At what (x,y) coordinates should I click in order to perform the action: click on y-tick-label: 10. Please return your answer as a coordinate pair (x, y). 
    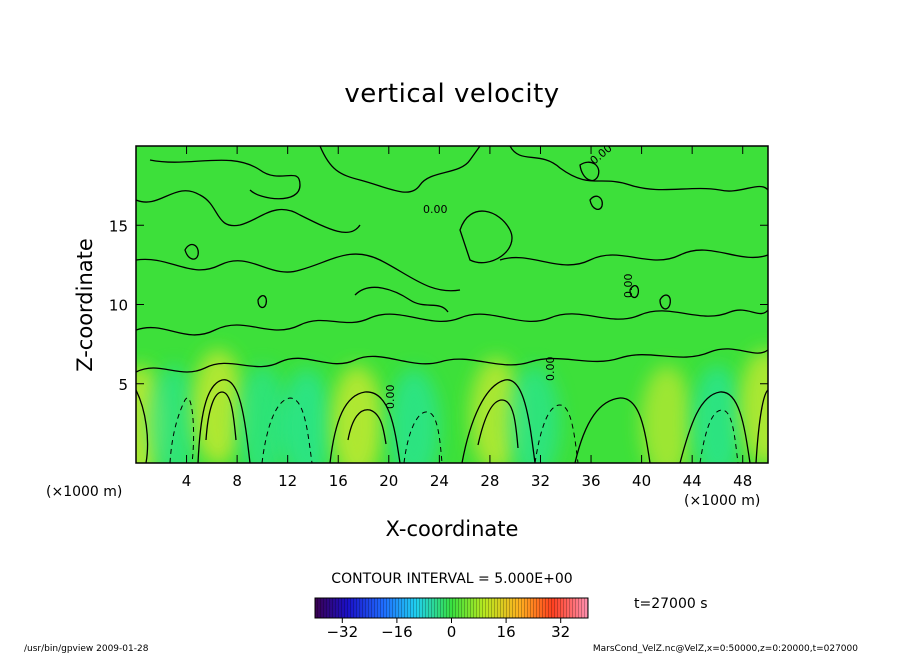
    Looking at the image, I should click on (118, 306).